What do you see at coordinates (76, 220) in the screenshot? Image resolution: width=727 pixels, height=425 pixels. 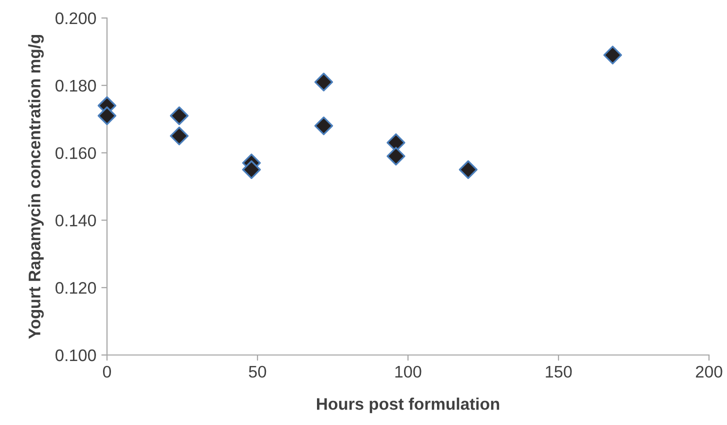 I see `y-tick-label: 0.140` at bounding box center [76, 220].